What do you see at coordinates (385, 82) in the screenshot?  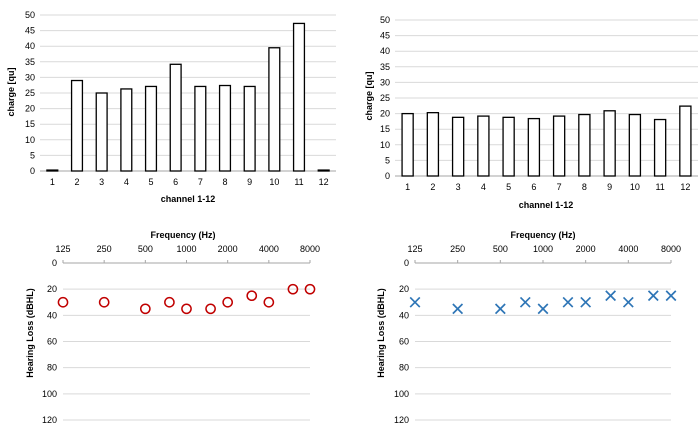 I see `y-tick-label: 30` at bounding box center [385, 82].